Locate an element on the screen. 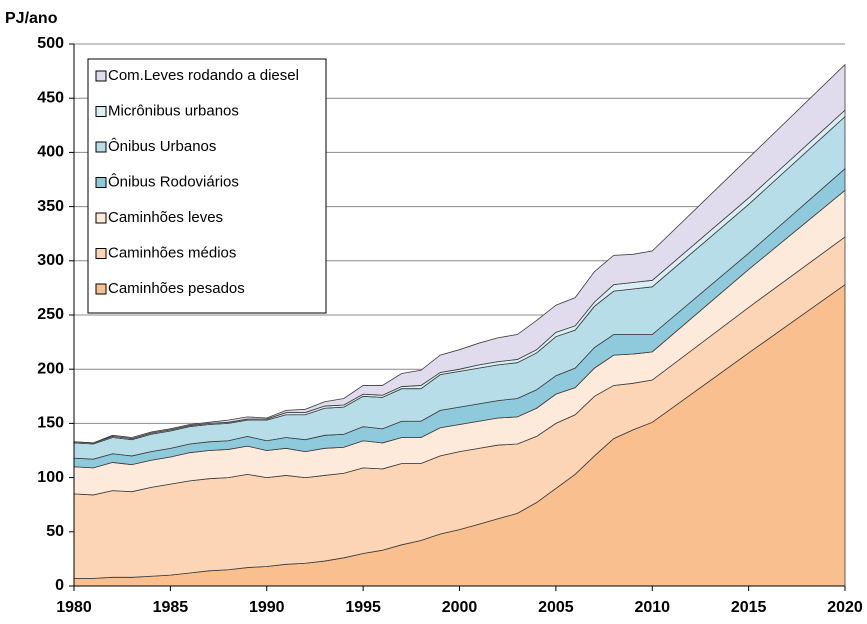 The height and width of the screenshot is (624, 867). y-tick-label: 300 is located at coordinates (50, 260).